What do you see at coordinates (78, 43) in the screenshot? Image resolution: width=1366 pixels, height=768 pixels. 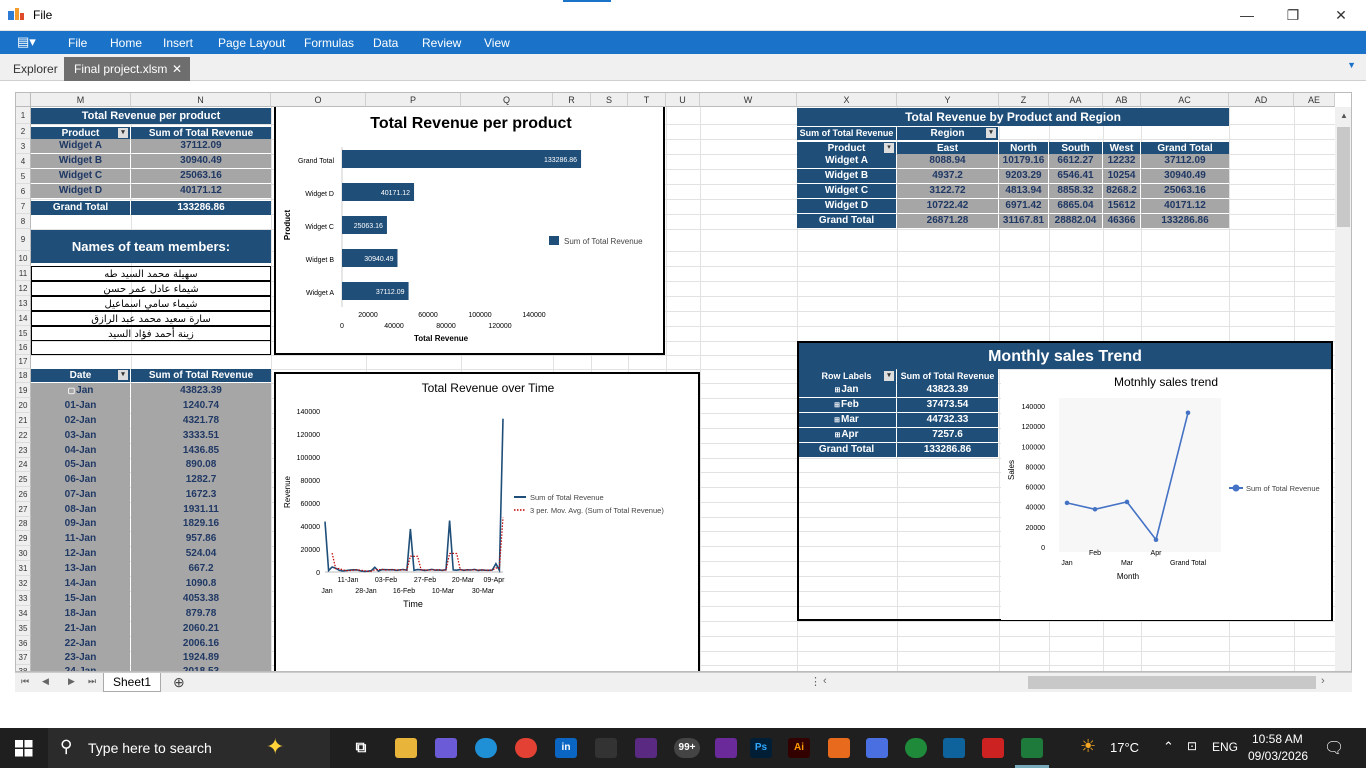 I see `menu-file: File` at bounding box center [78, 43].